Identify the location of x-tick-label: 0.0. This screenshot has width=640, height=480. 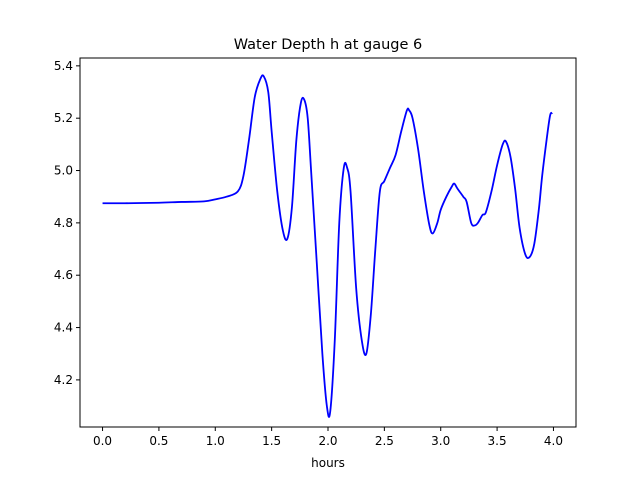
(102, 441).